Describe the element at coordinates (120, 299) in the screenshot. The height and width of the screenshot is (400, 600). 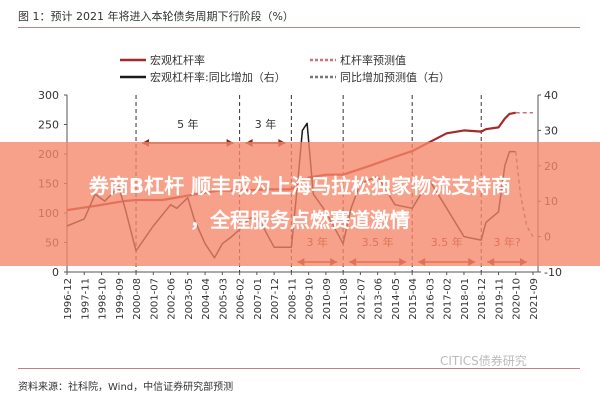
I see `x-tick-label: 1999-09` at that location.